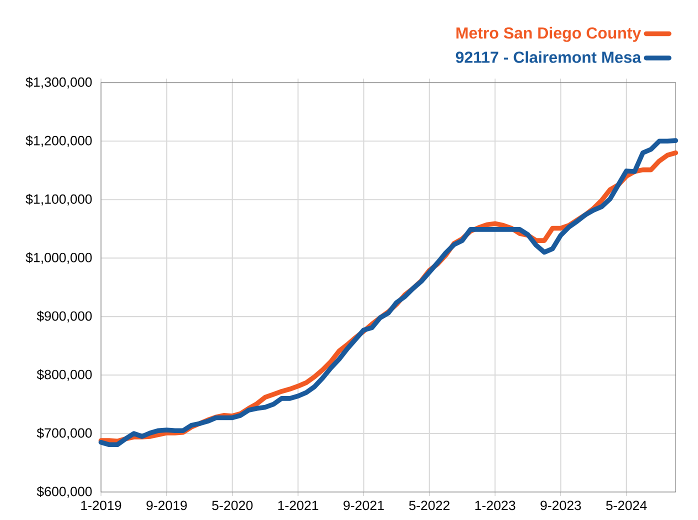  What do you see at coordinates (101, 505) in the screenshot?
I see `x-tick-label: 1-2019` at bounding box center [101, 505].